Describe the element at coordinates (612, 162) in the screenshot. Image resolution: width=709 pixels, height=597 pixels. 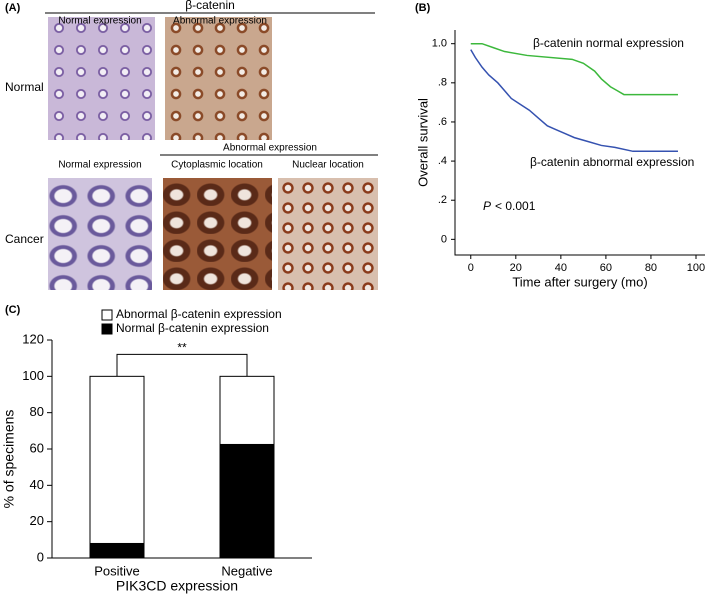
I see `series-label: β-catenin abnormal expression` at that location.